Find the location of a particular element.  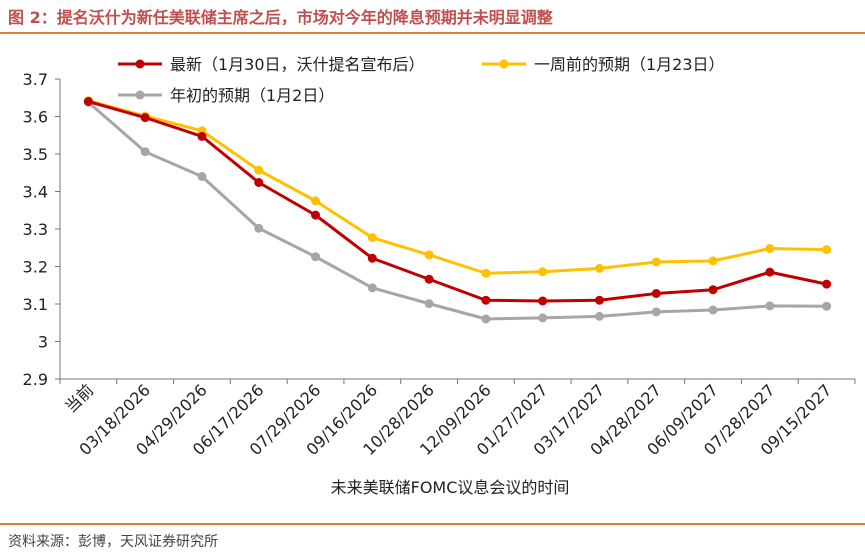

x-tick-label: 当前 is located at coordinates (79, 398).